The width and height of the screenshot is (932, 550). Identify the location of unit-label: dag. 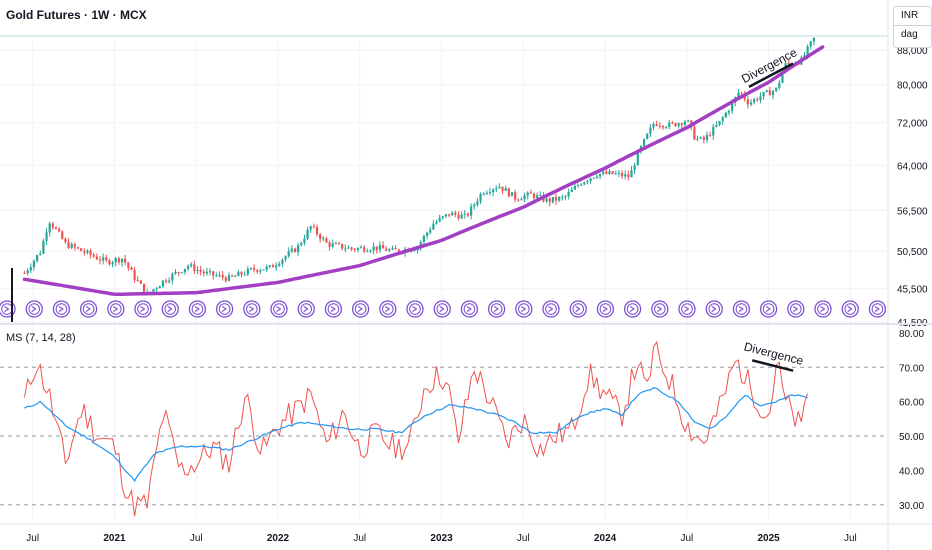
(912, 32).